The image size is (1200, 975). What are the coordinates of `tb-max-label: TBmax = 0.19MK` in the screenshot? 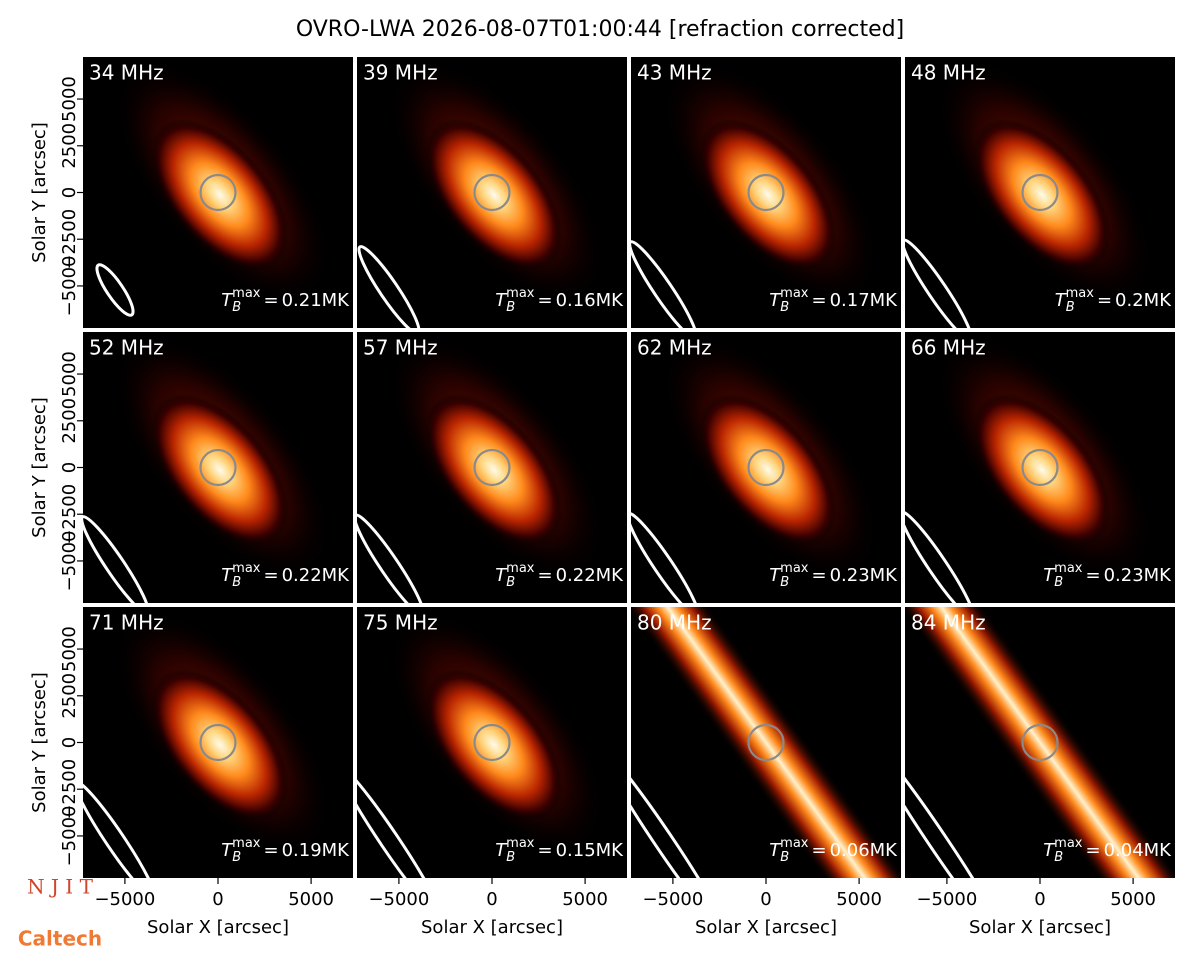 It's located at (285, 850).